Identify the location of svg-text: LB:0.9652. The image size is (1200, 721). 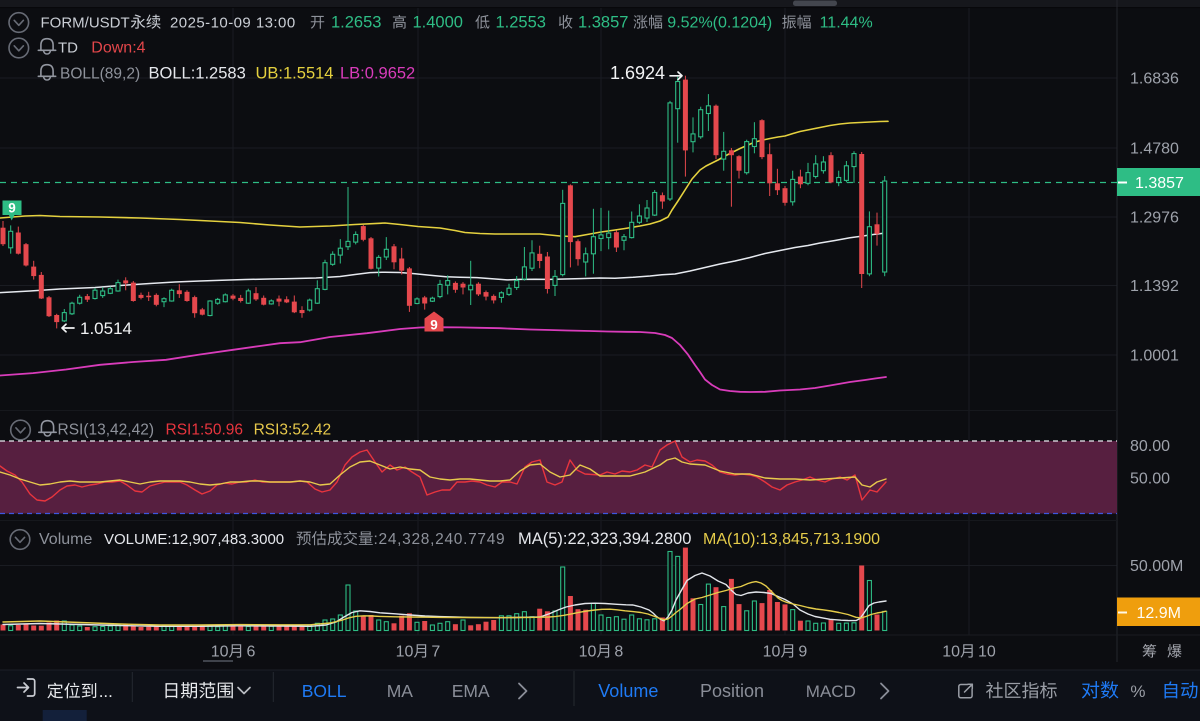
(377, 74).